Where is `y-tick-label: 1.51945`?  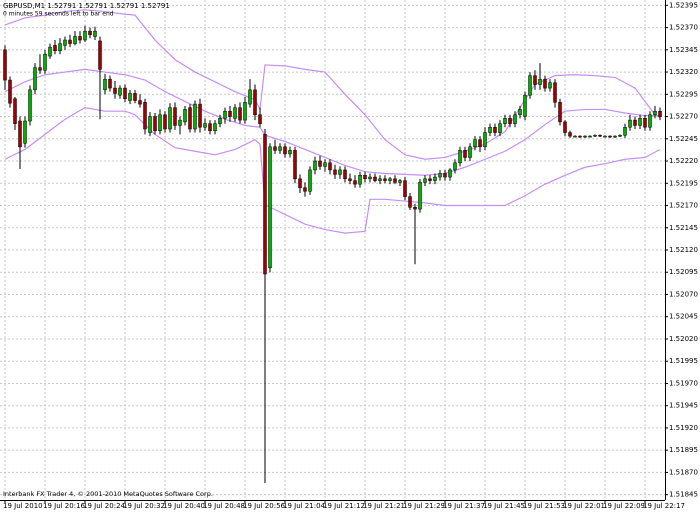 y-tick-label: 1.51945 is located at coordinates (683, 406).